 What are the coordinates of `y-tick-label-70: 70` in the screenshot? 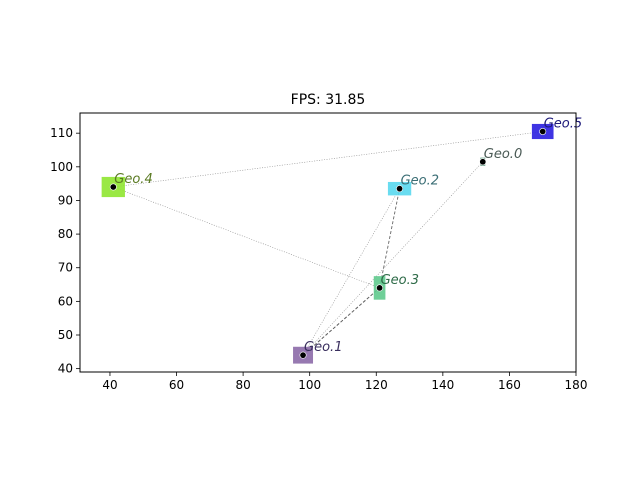 It's located at (65, 268).